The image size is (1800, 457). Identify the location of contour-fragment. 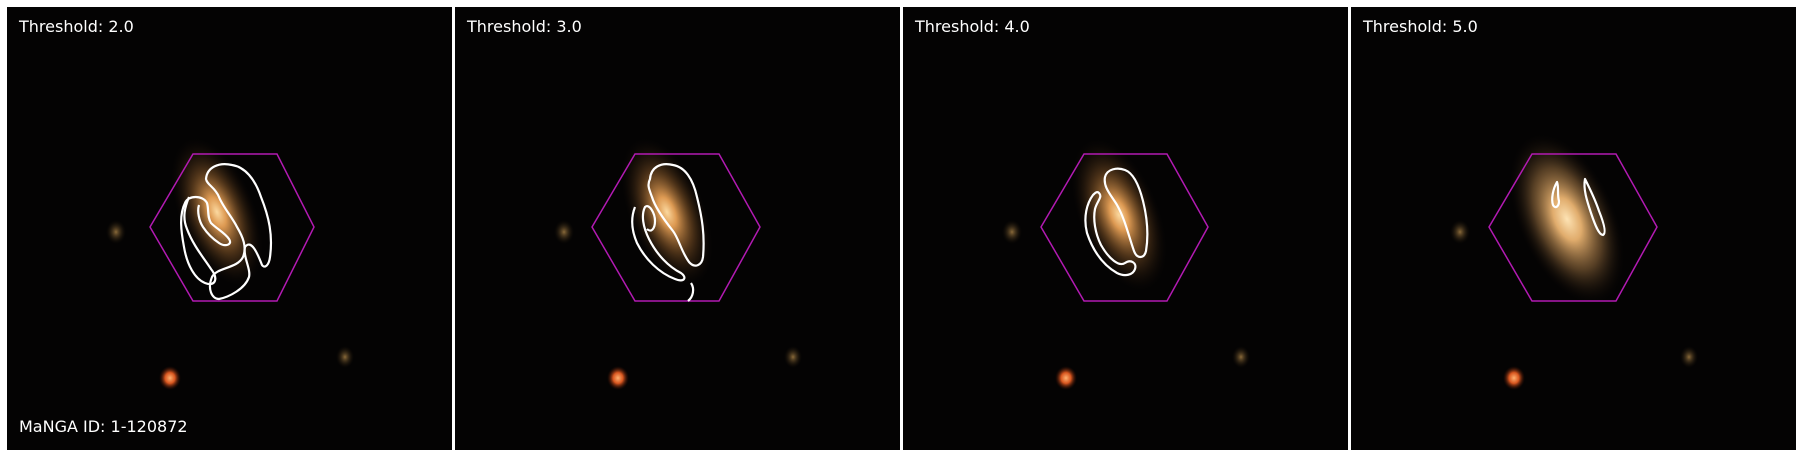
(691, 292).